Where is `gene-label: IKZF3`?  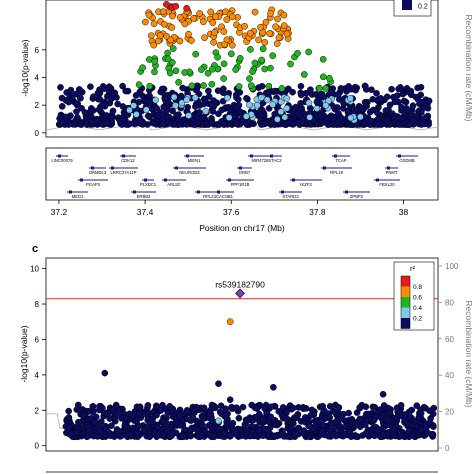
gene-label: IKZF3 is located at coordinates (306, 184).